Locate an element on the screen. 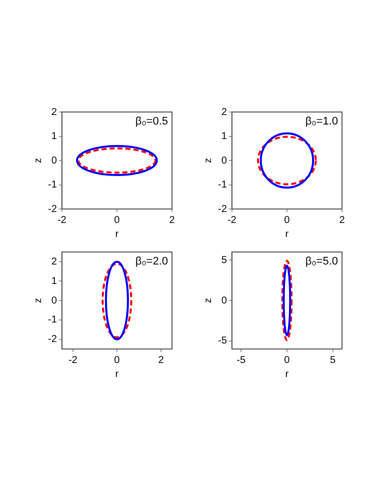 The height and width of the screenshot is (480, 371). annotation: β₀=5.0 is located at coordinates (321, 262).